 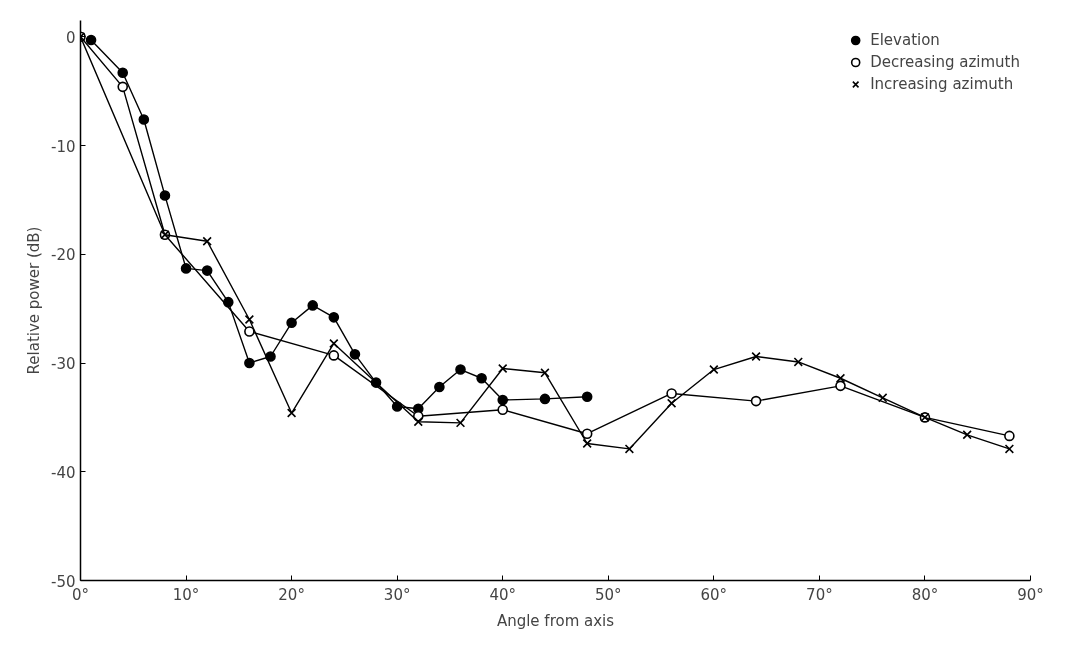 I want to click on legend-label: Elevation, so click(x=905, y=40).